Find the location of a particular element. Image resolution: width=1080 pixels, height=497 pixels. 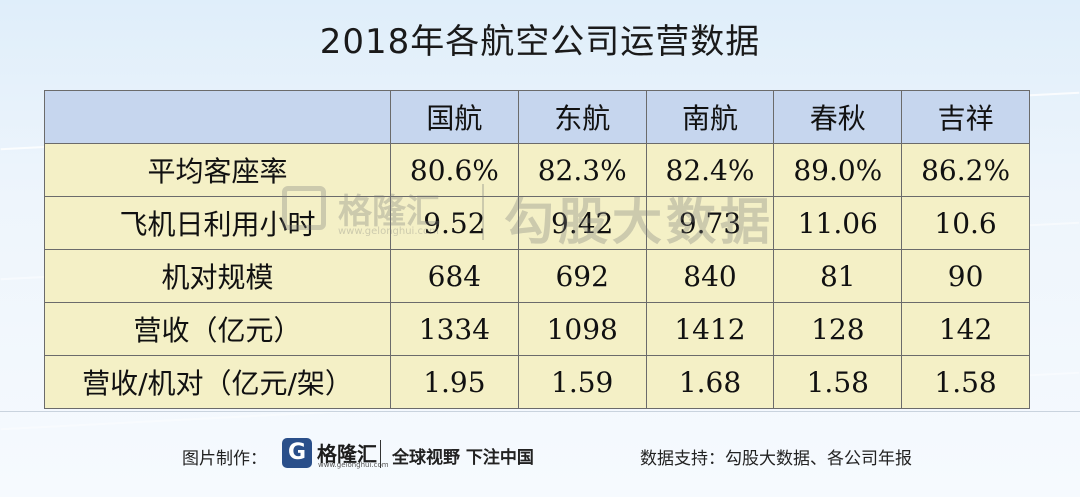

table-cell: 1334 is located at coordinates (454, 329).